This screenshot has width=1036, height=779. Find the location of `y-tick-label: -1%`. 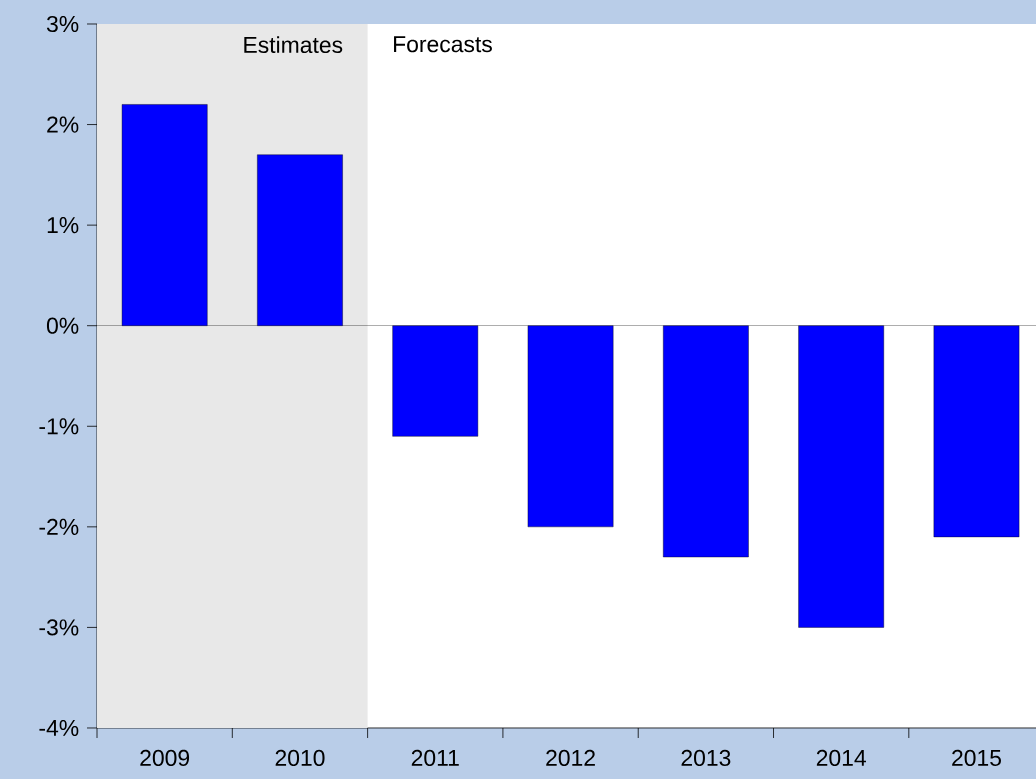

y-tick-label: -1% is located at coordinates (59, 426).